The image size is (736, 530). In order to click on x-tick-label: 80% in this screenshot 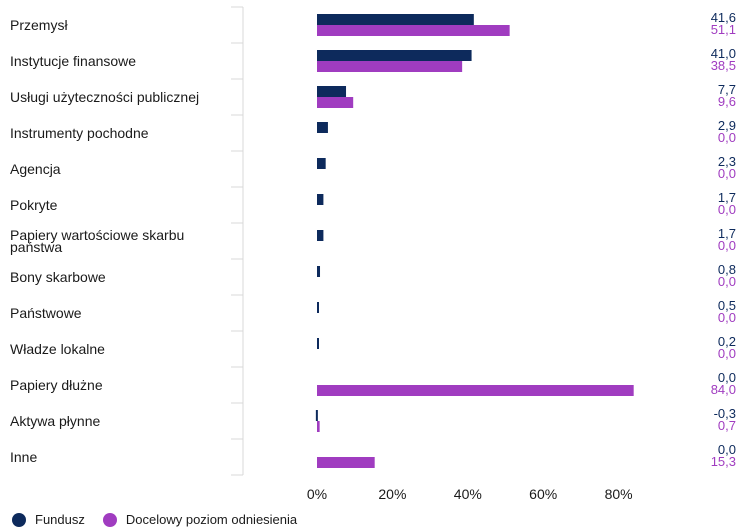, I will do `click(619, 494)`.